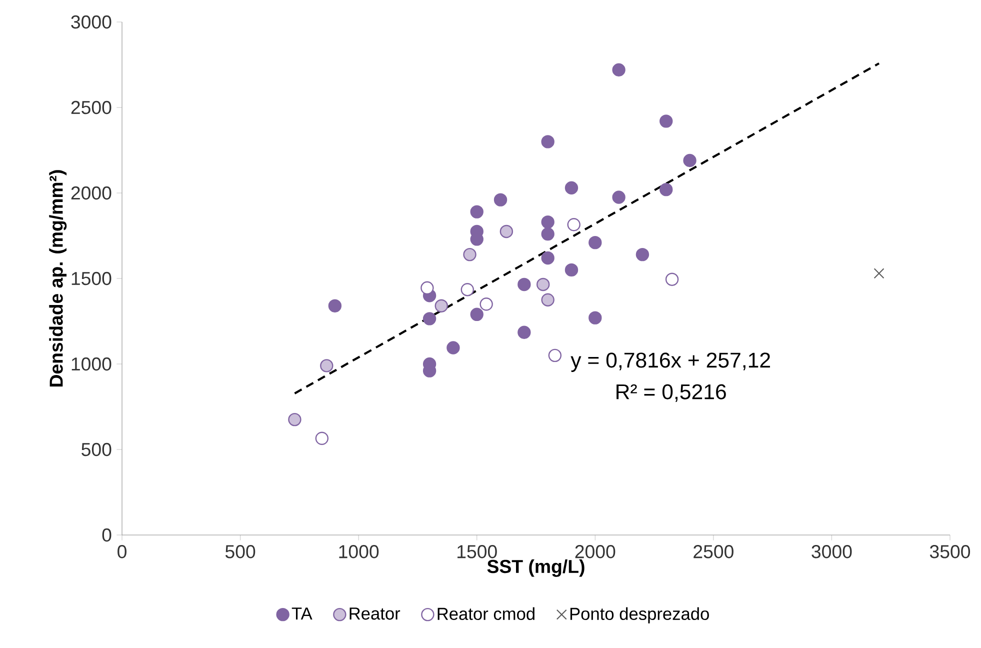 The height and width of the screenshot is (648, 981). Describe the element at coordinates (58, 278) in the screenshot. I see `y-axis-title: Densidade ap. (mg/mm²)` at that location.